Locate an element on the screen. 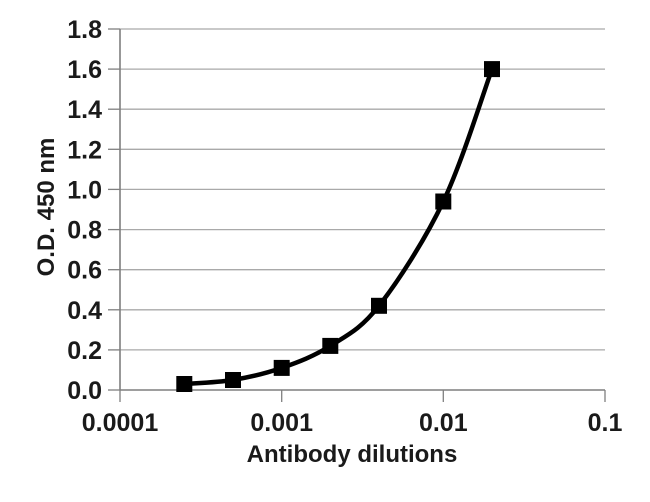 This screenshot has width=650, height=502. y-tick-label: 1.8 is located at coordinates (84, 30).